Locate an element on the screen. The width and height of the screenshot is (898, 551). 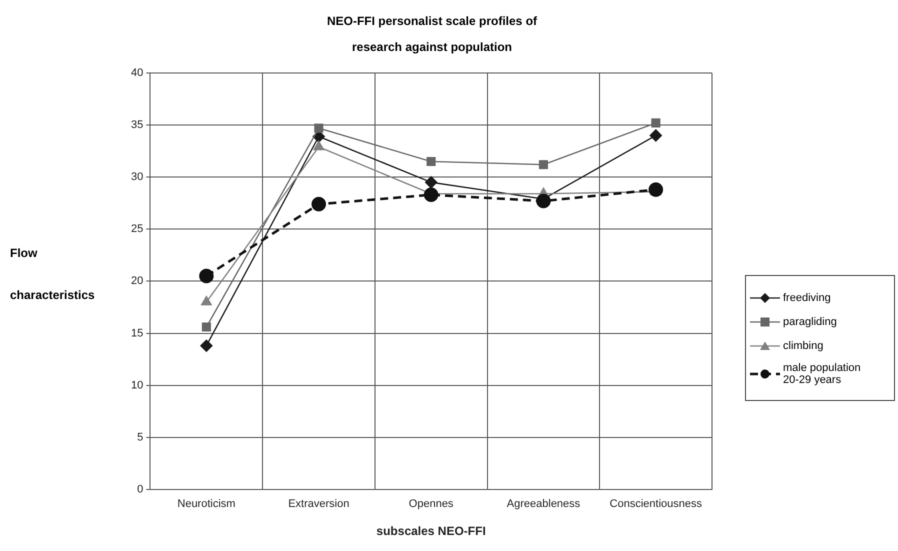
y-tick-label: 40 is located at coordinates (137, 73).